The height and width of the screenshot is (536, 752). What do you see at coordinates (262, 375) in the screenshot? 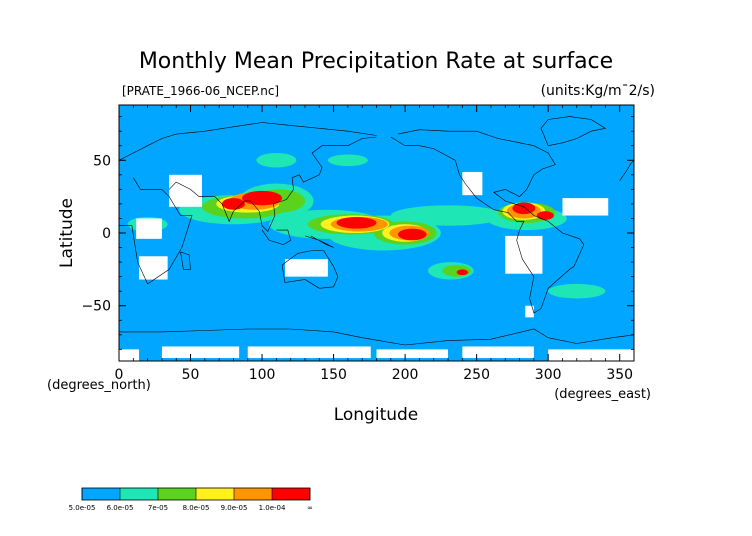
I see `x-tick-label: 100` at bounding box center [262, 375].